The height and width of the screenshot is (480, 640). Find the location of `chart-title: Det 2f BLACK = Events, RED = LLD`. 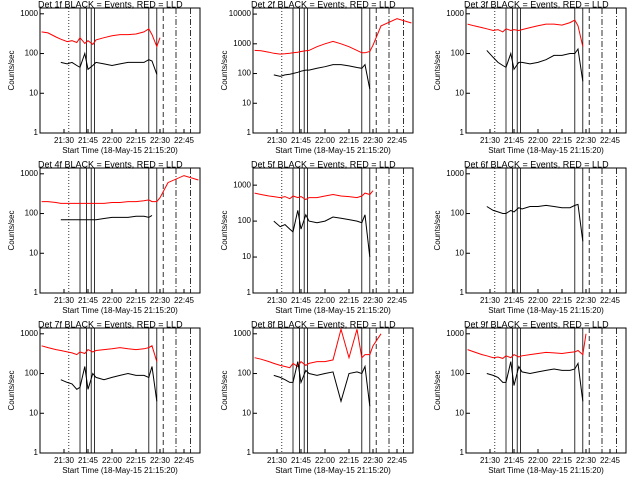

chart-title: Det 2f BLACK = Events, RED = LLD is located at coordinates (323, 4).